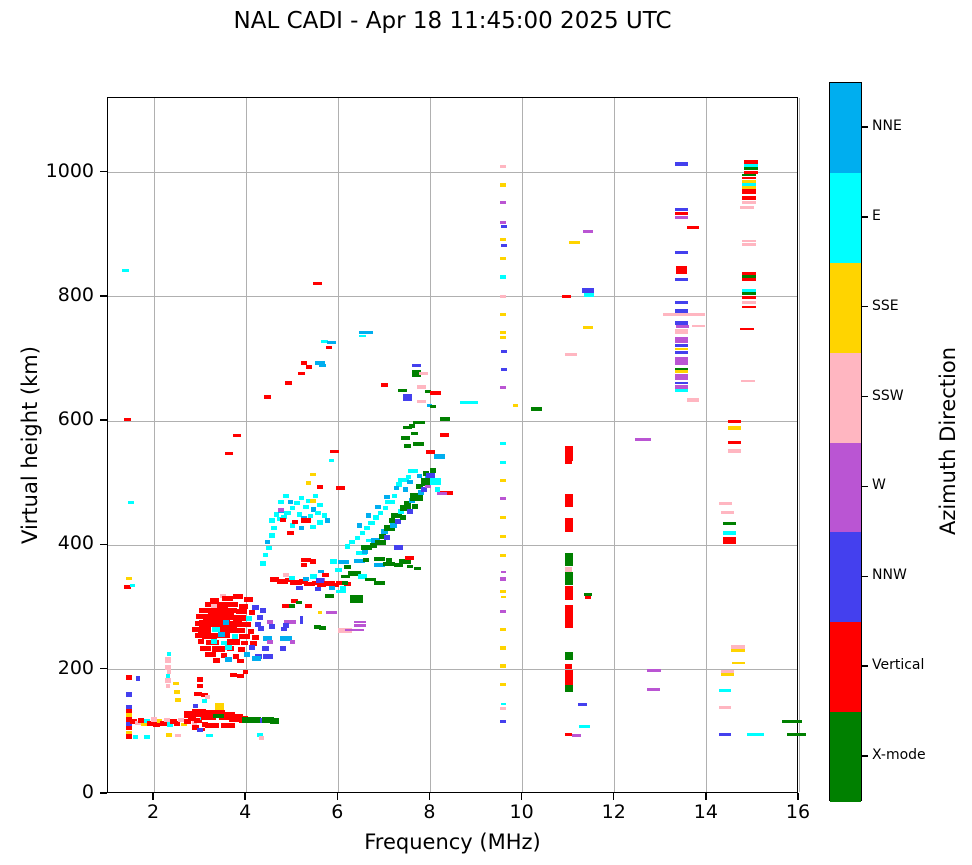 Image resolution: width=972 pixels, height=865 pixels. I want to click on y-tick-label: 800, so click(75, 294).